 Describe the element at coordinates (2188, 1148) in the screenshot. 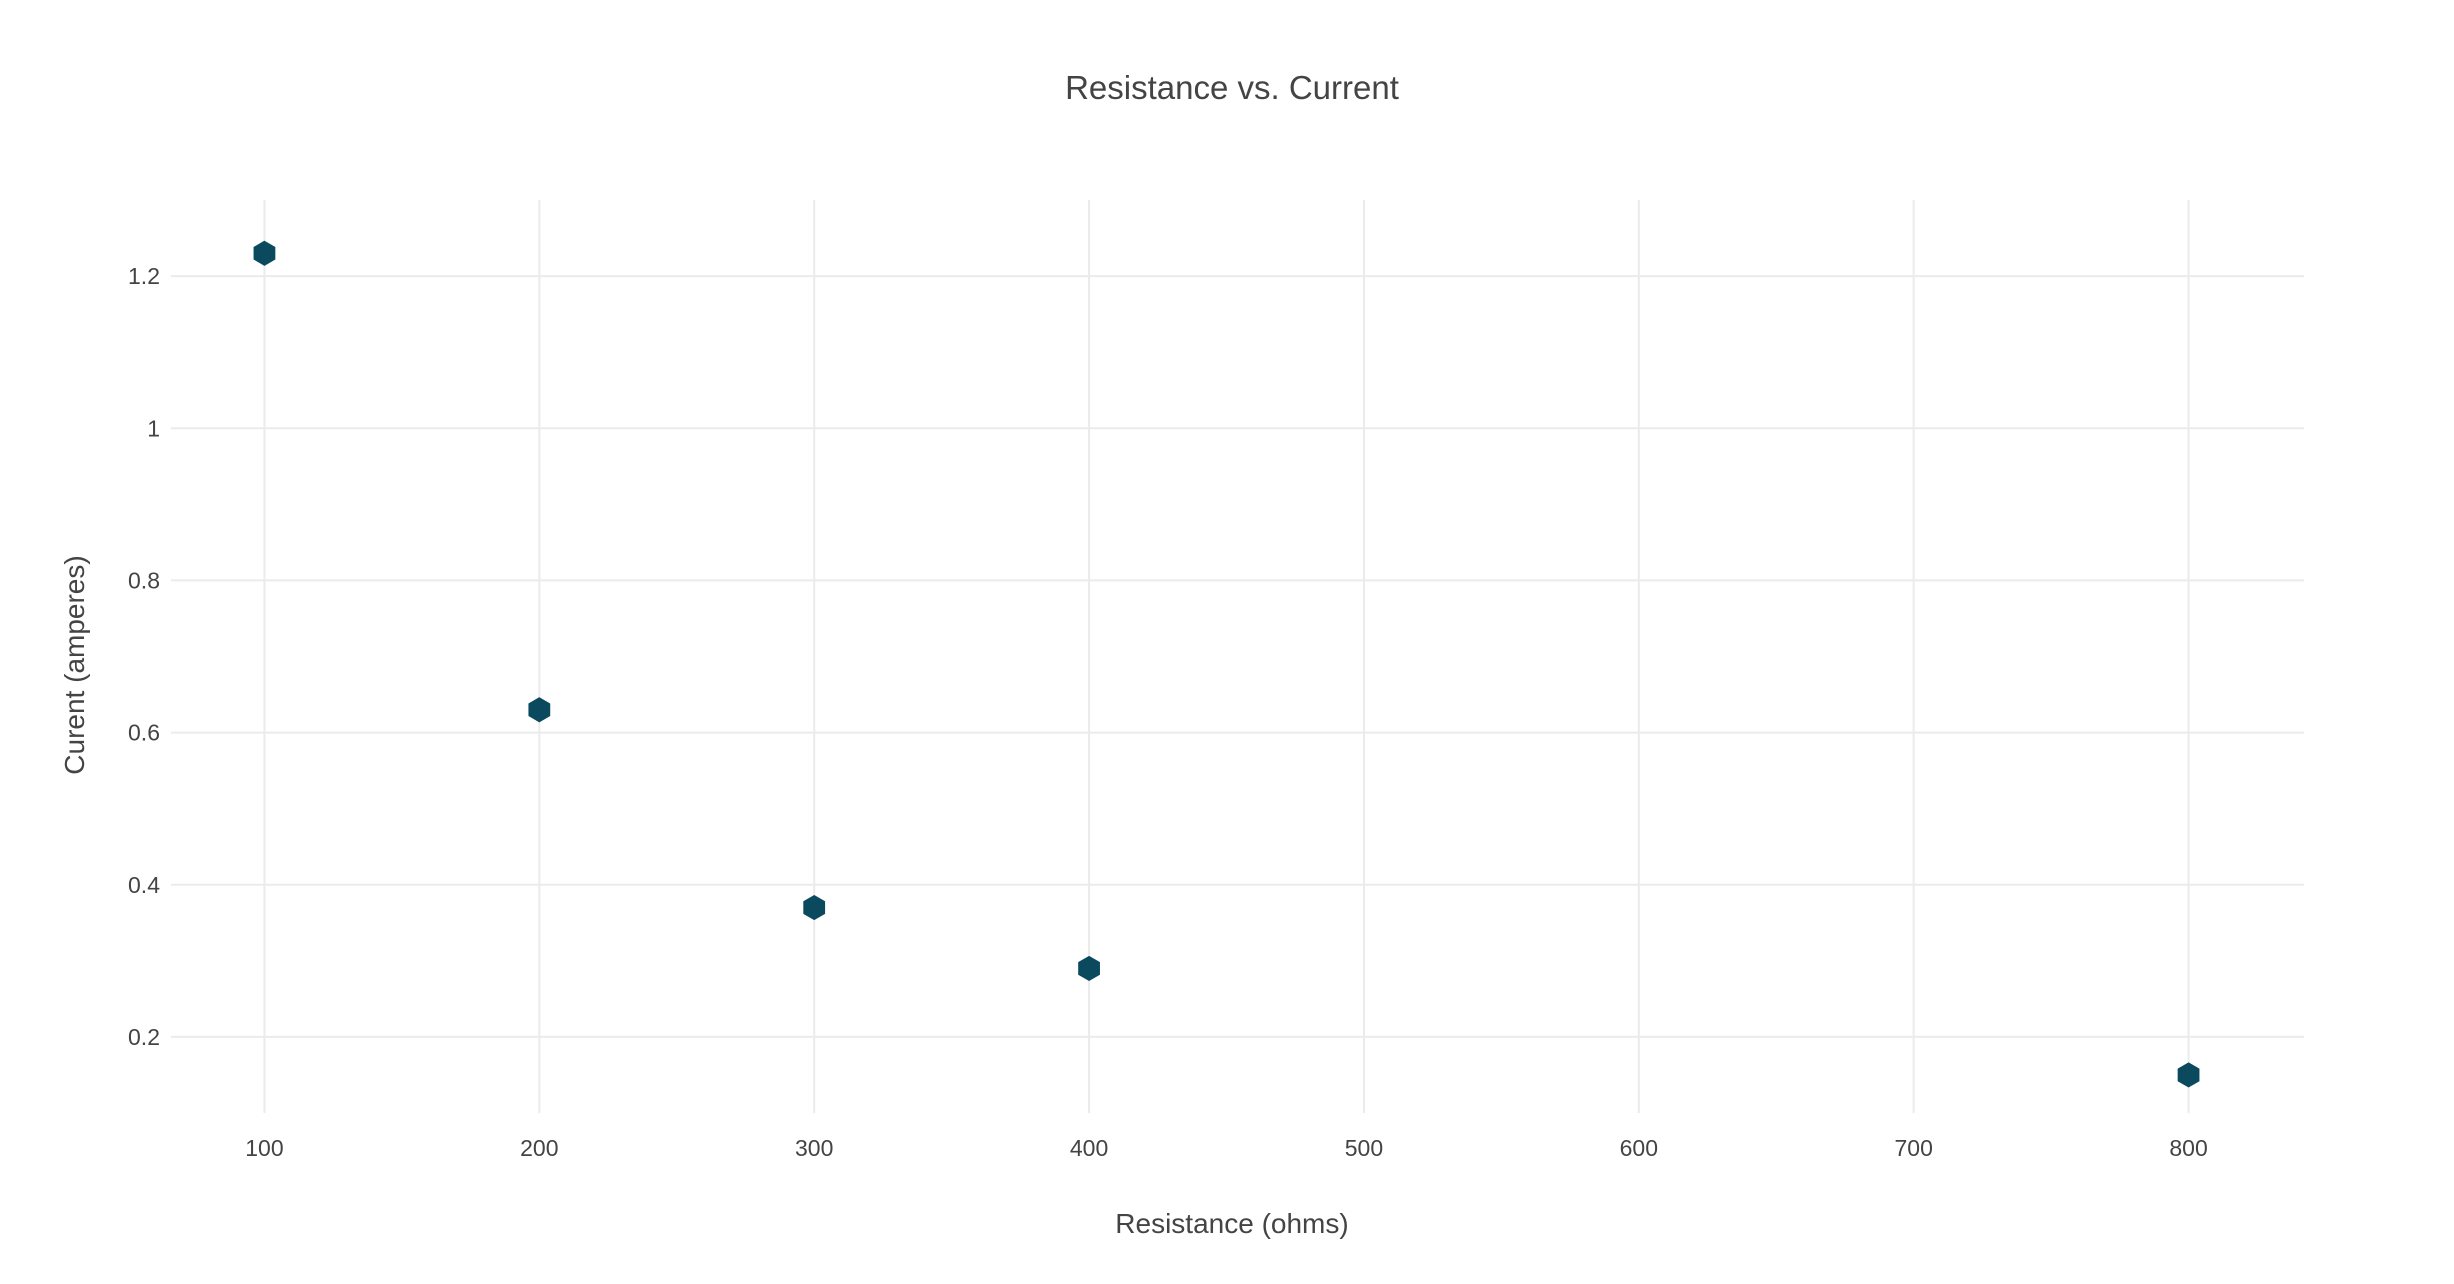

I see `x-tick-label: 800` at that location.